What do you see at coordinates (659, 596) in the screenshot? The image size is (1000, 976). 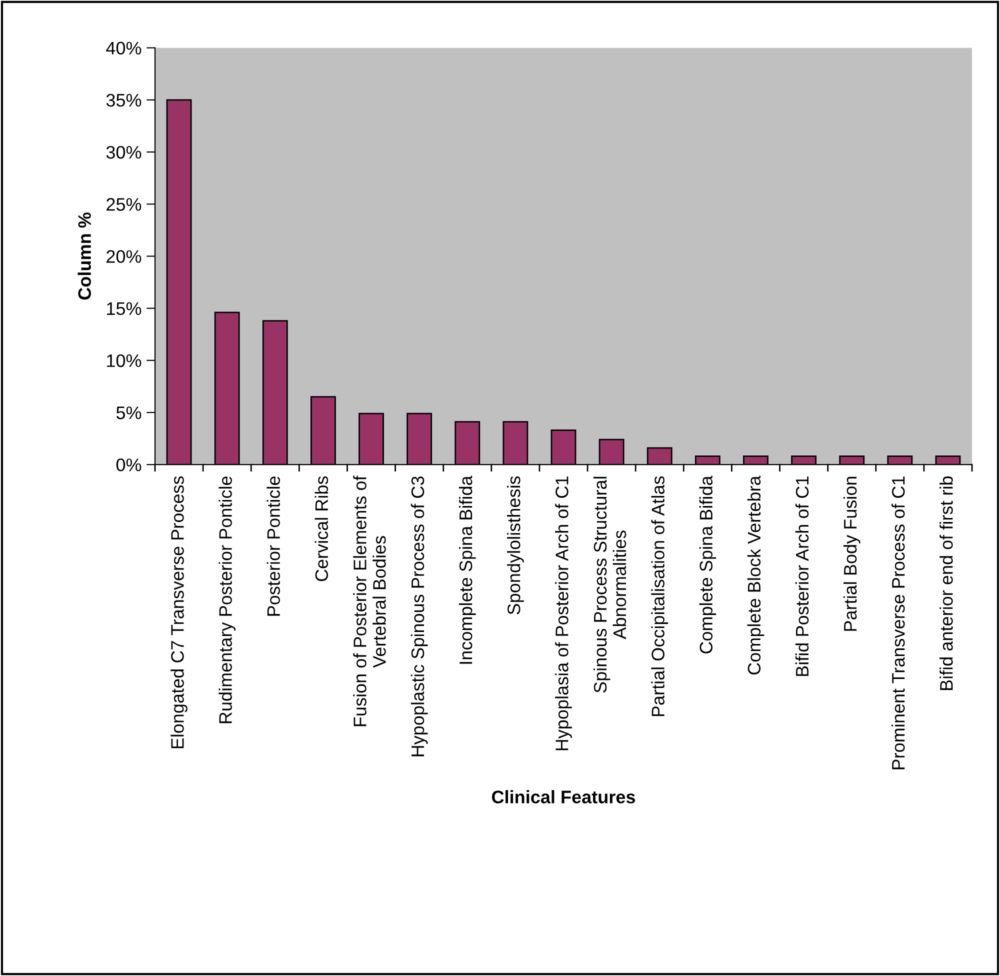 I see `x-tick-label: Partial Occipitalisation of Atlas` at bounding box center [659, 596].